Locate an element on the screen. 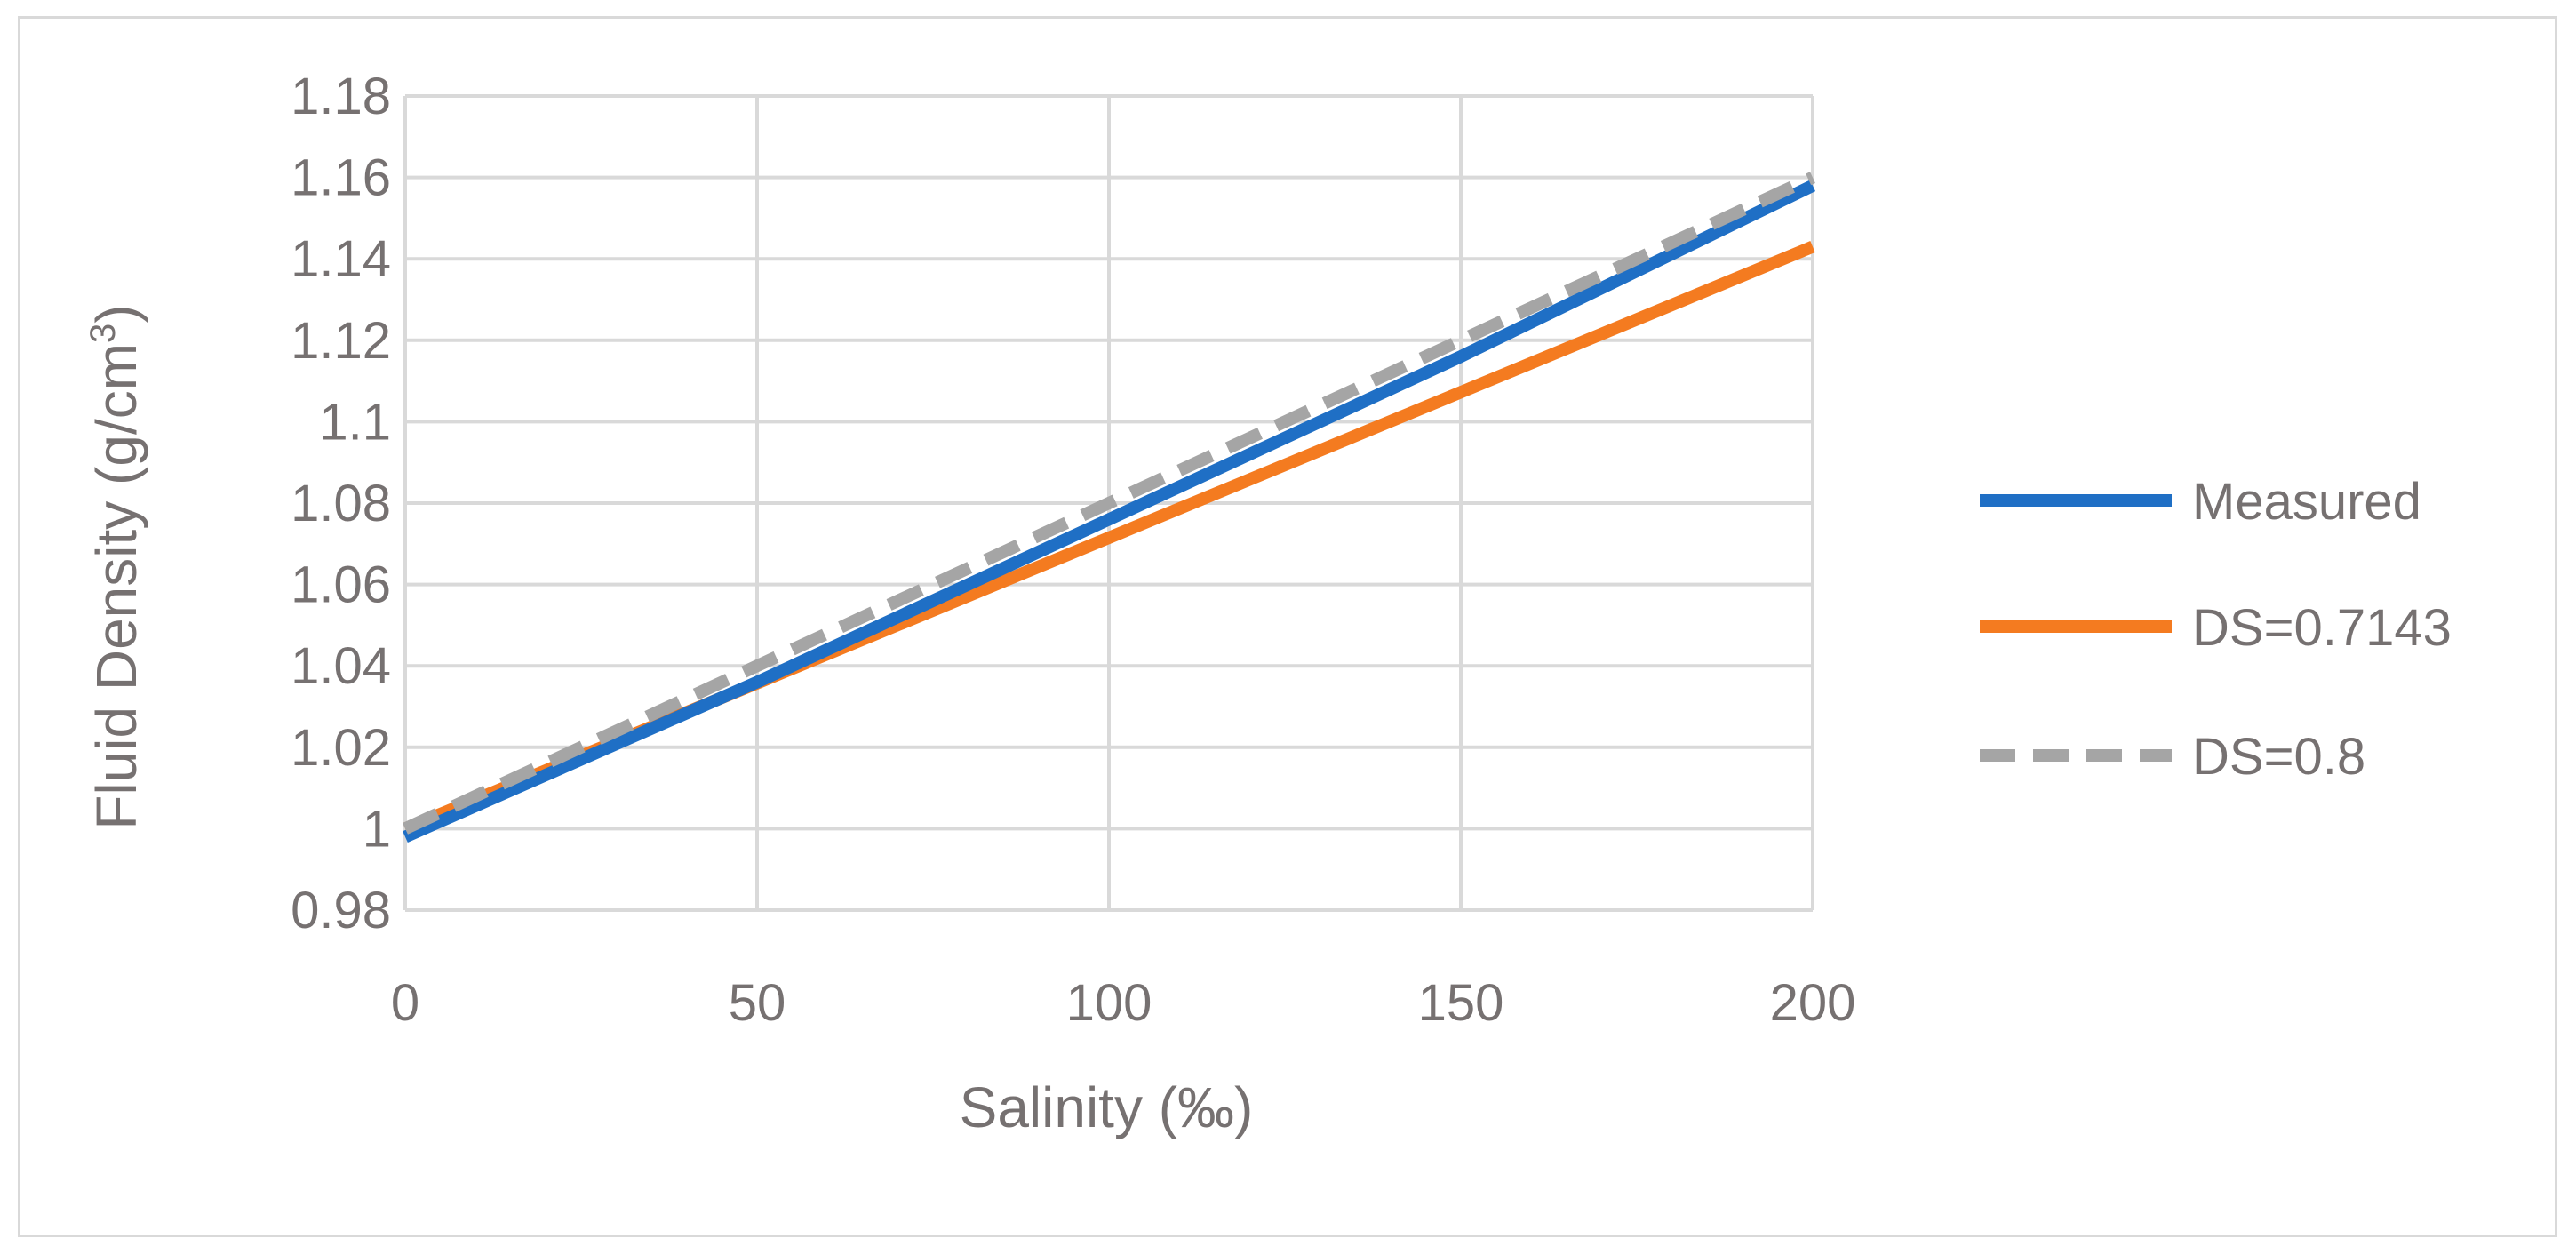 This screenshot has width=2576, height=1255. y-tick-label: 1.06 is located at coordinates (341, 585).